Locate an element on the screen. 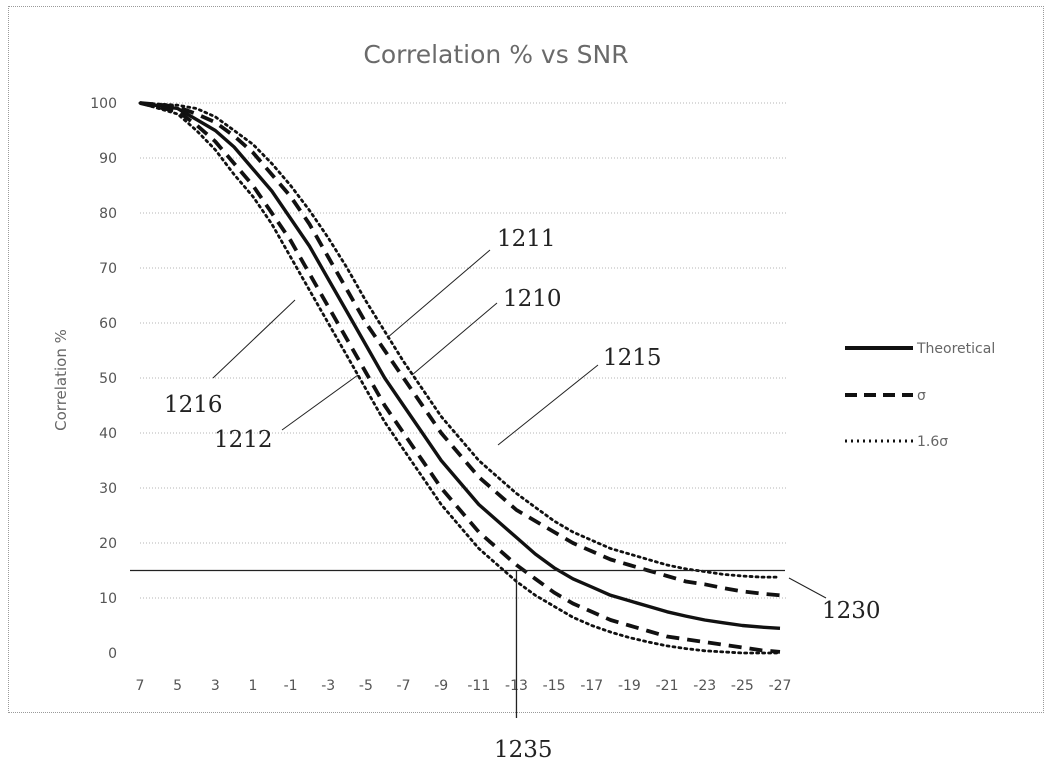 The height and width of the screenshot is (765, 1045). x-tick-label: -11 is located at coordinates (478, 686).